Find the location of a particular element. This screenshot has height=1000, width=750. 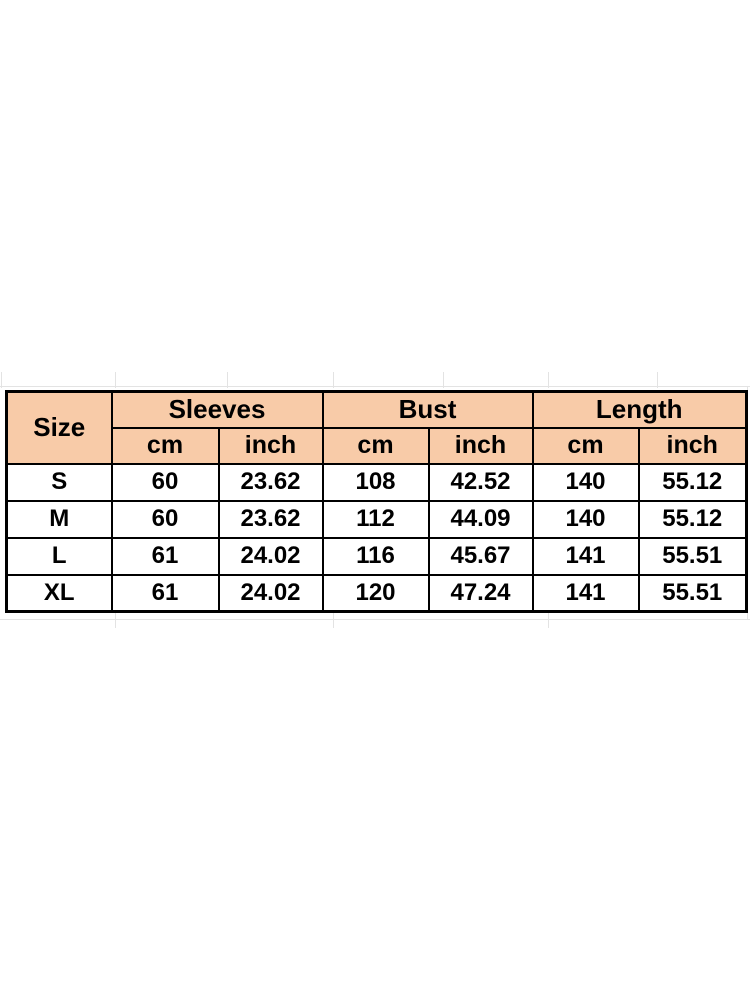

table-row-s: S 60 23.62 108 42.52 140 55.12 is located at coordinates (376, 482).